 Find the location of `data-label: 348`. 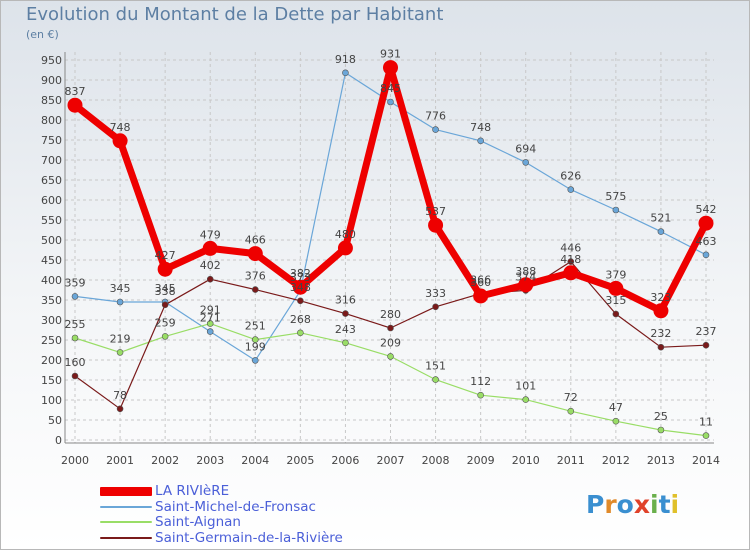

data-label: 348 is located at coordinates (300, 287).